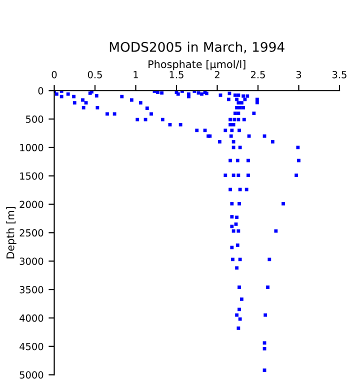 This screenshot has width=350, height=384. Describe the element at coordinates (32, 346) in the screenshot. I see `y-tick-label: 4500` at that location.